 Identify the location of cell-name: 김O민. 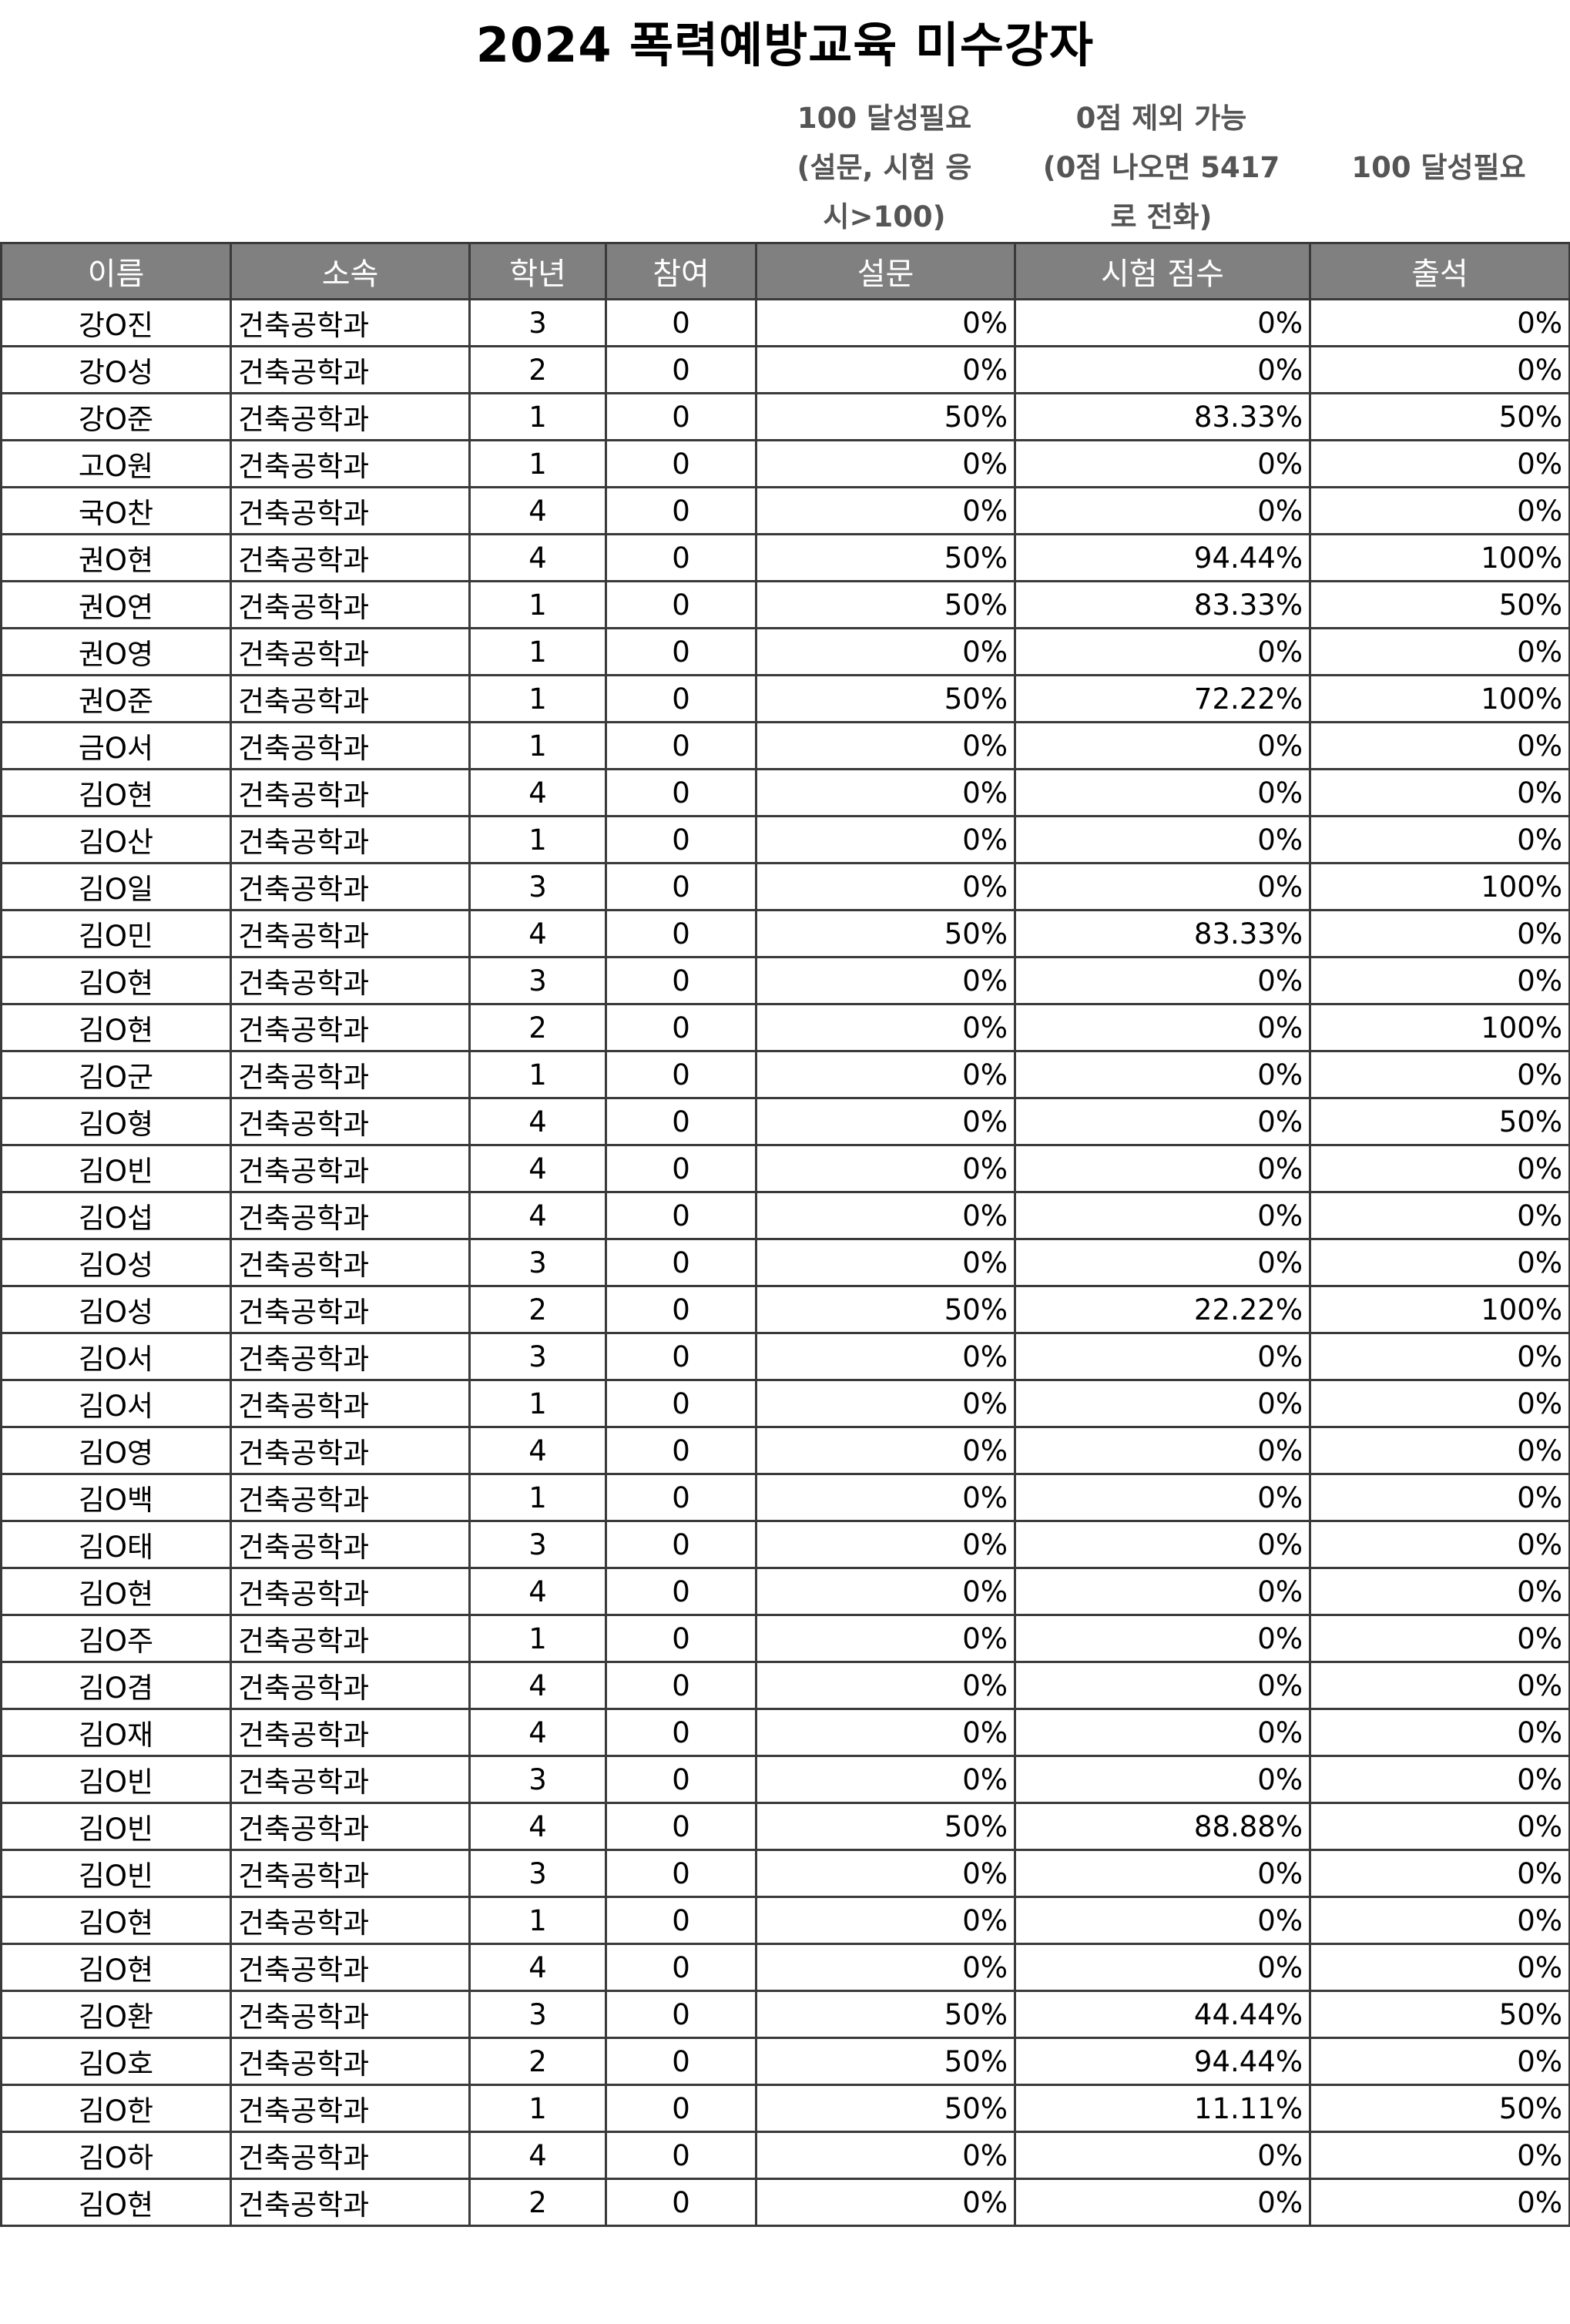
(116, 933).